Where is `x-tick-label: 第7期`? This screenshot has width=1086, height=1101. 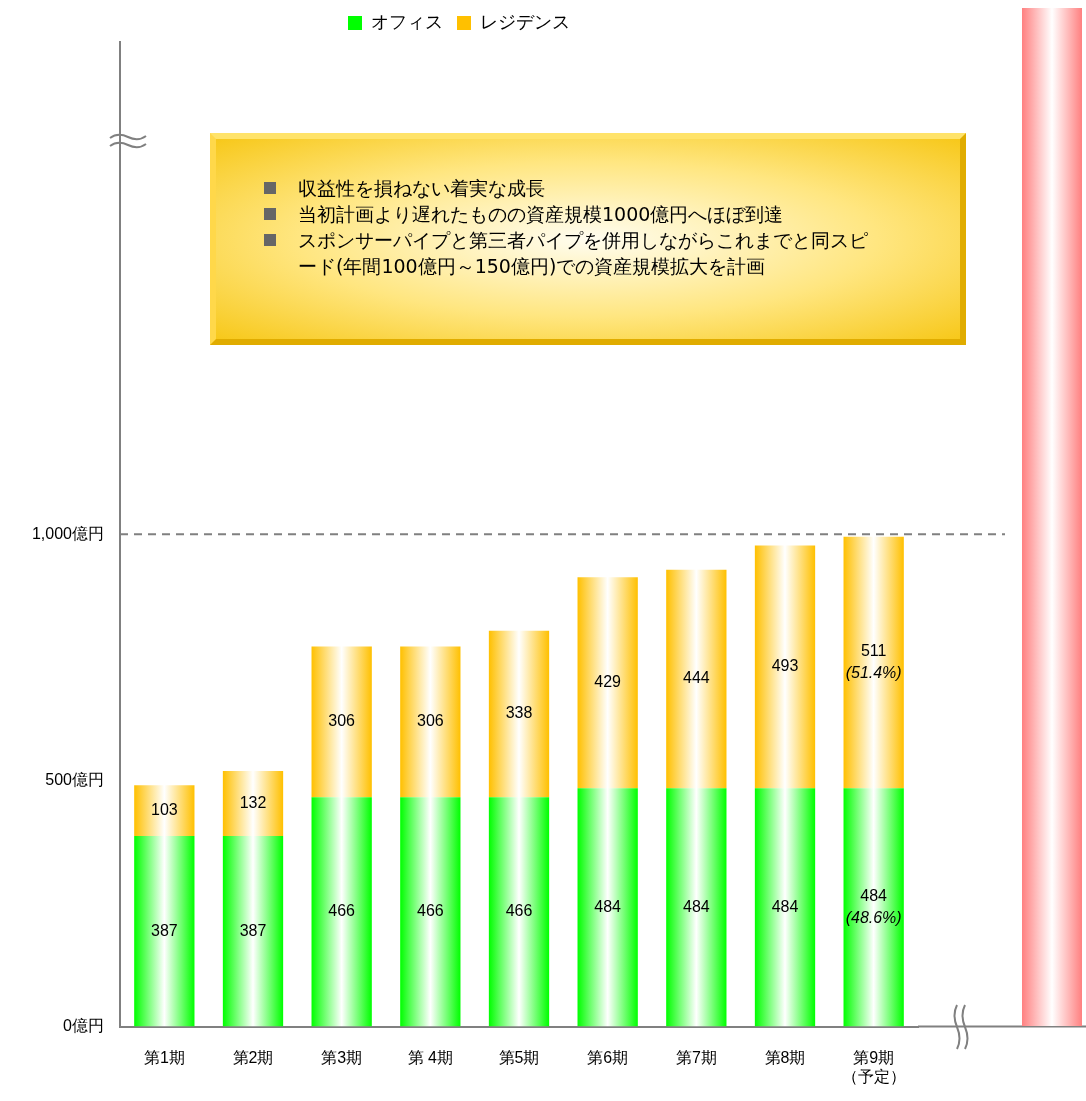
x-tick-label: 第7期 is located at coordinates (696, 1057).